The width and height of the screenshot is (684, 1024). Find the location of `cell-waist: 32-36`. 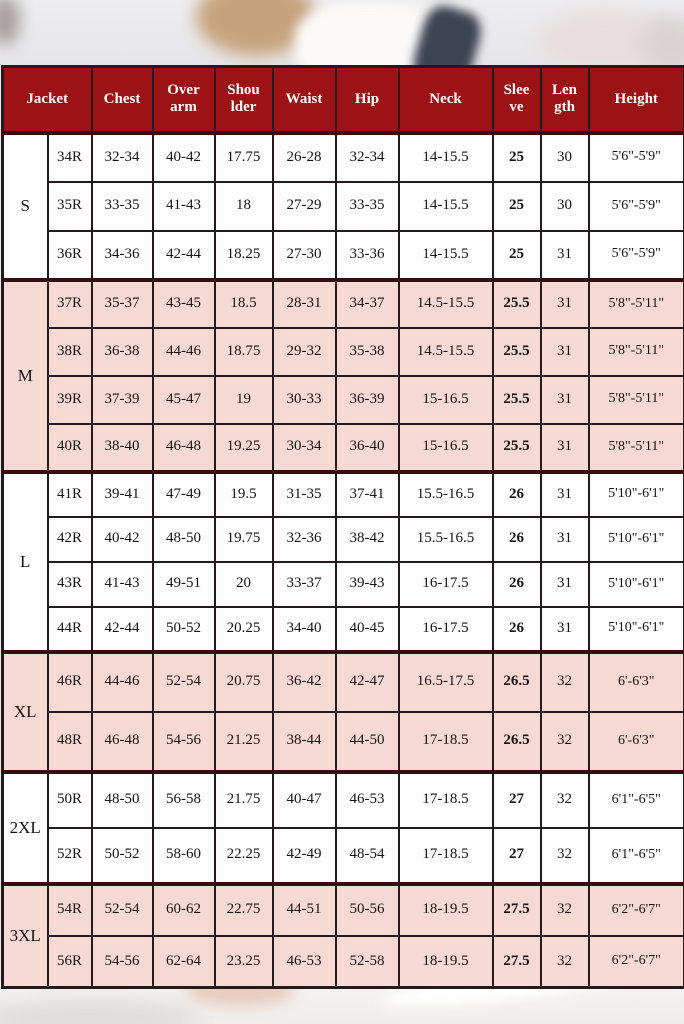

cell-waist: 32-36 is located at coordinates (304, 539).